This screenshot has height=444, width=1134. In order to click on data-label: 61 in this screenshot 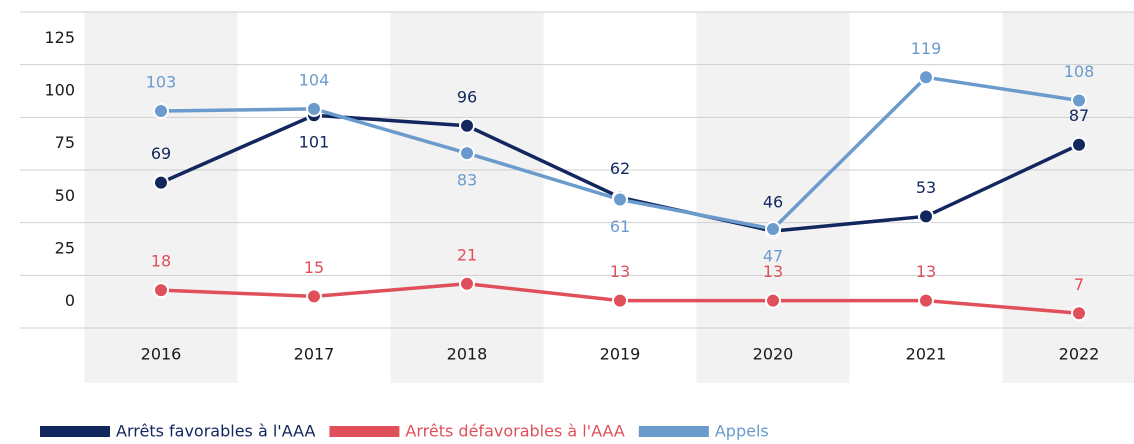, I will do `click(620, 226)`.